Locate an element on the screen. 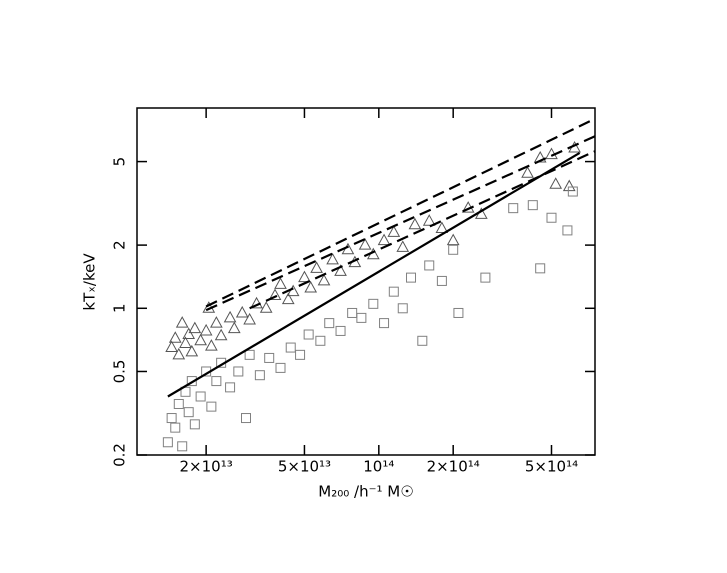 Image resolution: width=727 pixels, height=573 pixels. x-tick-label: 10¹⁴ is located at coordinates (378, 467).